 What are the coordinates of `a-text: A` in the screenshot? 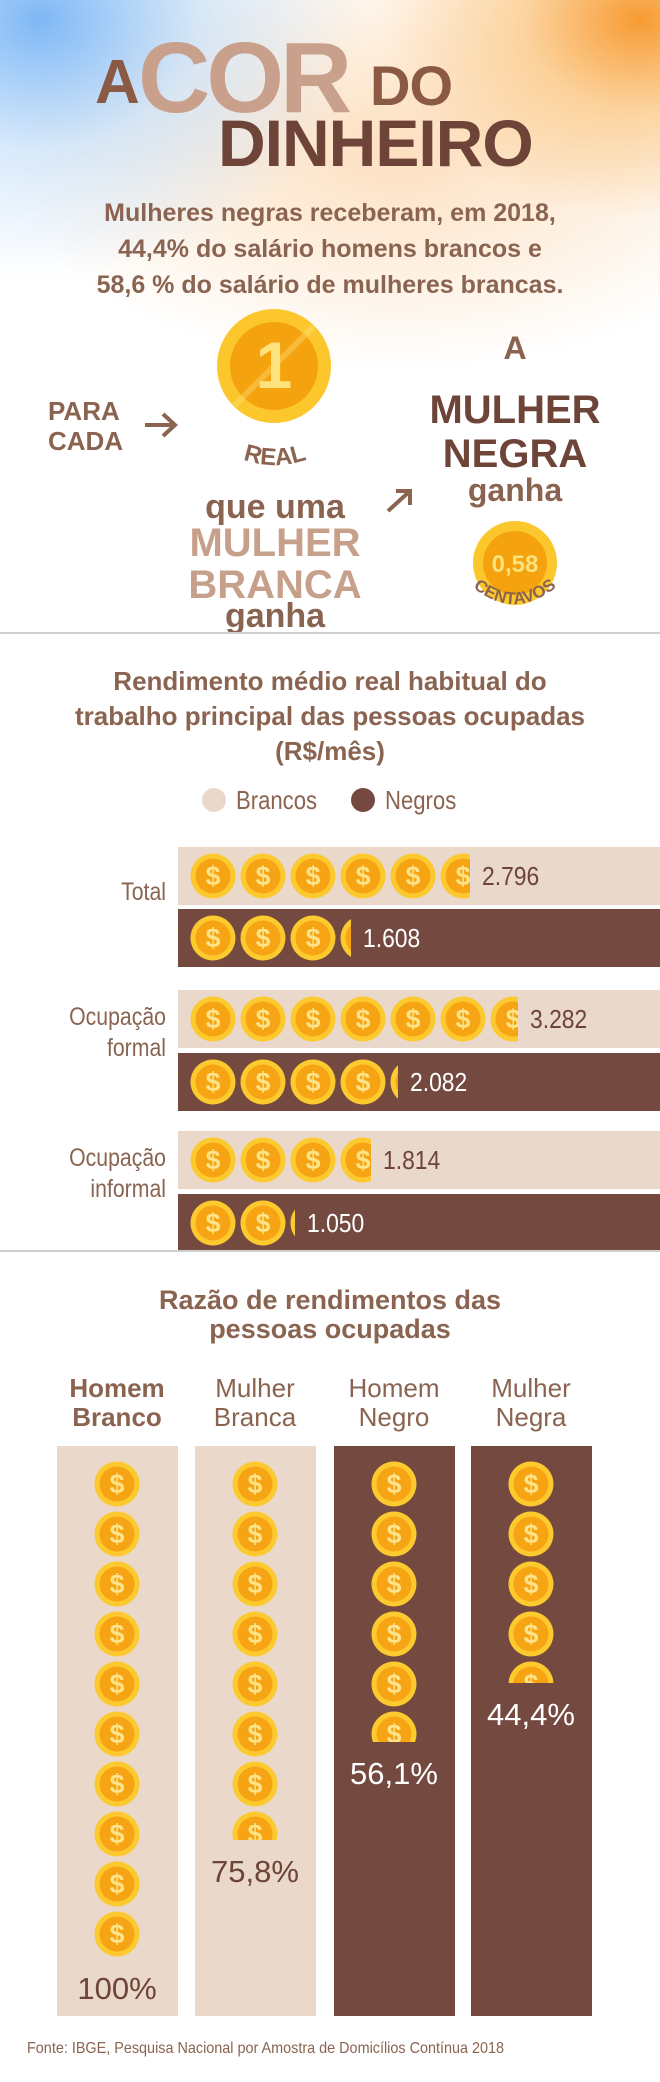 It's located at (515, 348).